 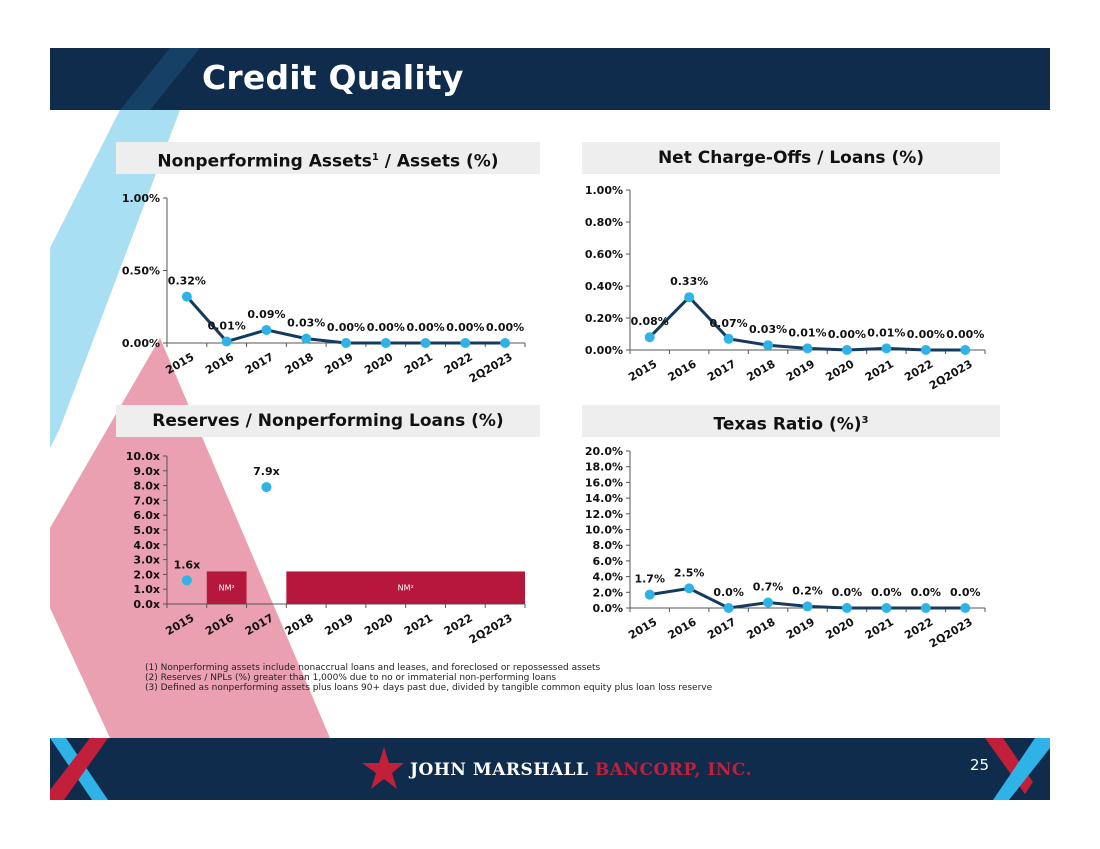 What do you see at coordinates (328, 421) in the screenshot?
I see `chart-title-reserves: Reserves / Nonperforming Loans (%)` at bounding box center [328, 421].